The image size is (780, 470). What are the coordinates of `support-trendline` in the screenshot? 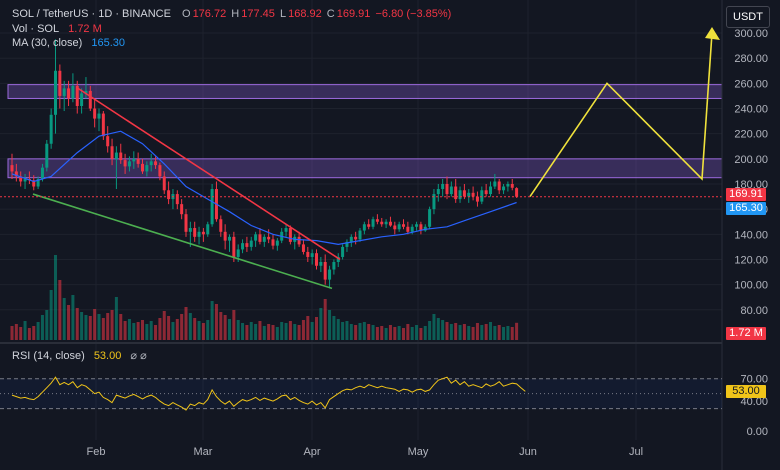 It's located at (182, 241).